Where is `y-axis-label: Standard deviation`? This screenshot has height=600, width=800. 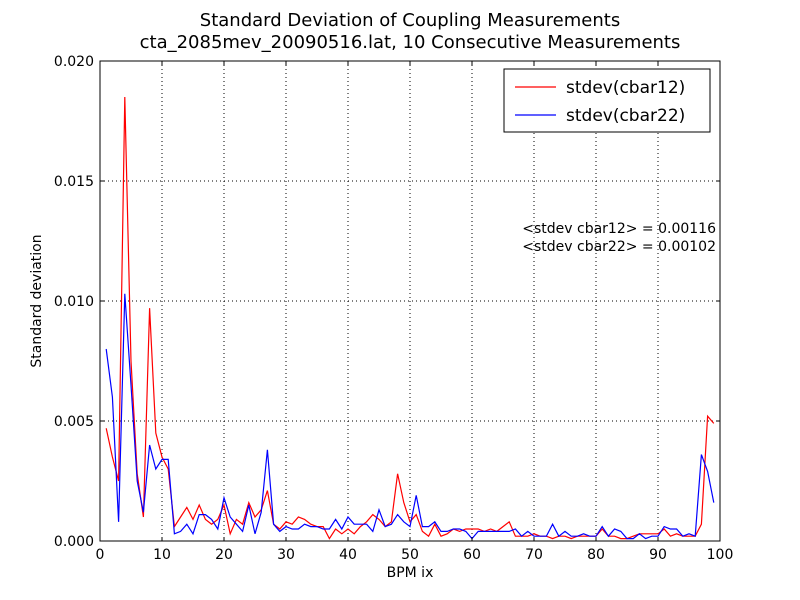 y-axis-label: Standard deviation is located at coordinates (37, 300).